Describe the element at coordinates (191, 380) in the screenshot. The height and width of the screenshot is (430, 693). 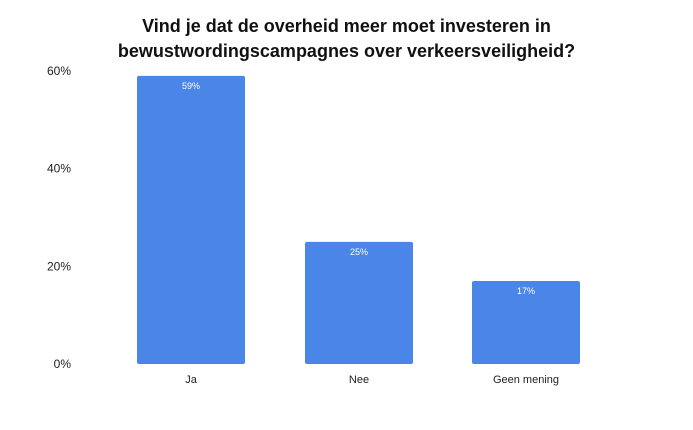
I see `x-category-label: Ja` at that location.